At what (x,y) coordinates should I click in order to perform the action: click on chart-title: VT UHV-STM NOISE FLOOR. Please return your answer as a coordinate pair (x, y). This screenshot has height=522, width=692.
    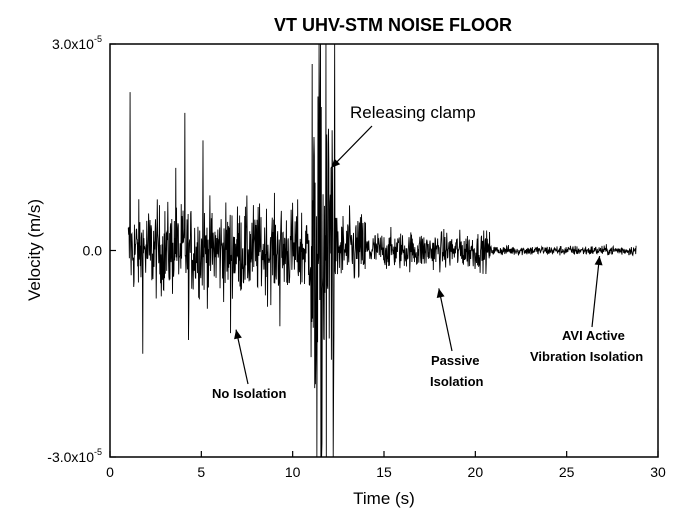
    Looking at the image, I should click on (393, 25).